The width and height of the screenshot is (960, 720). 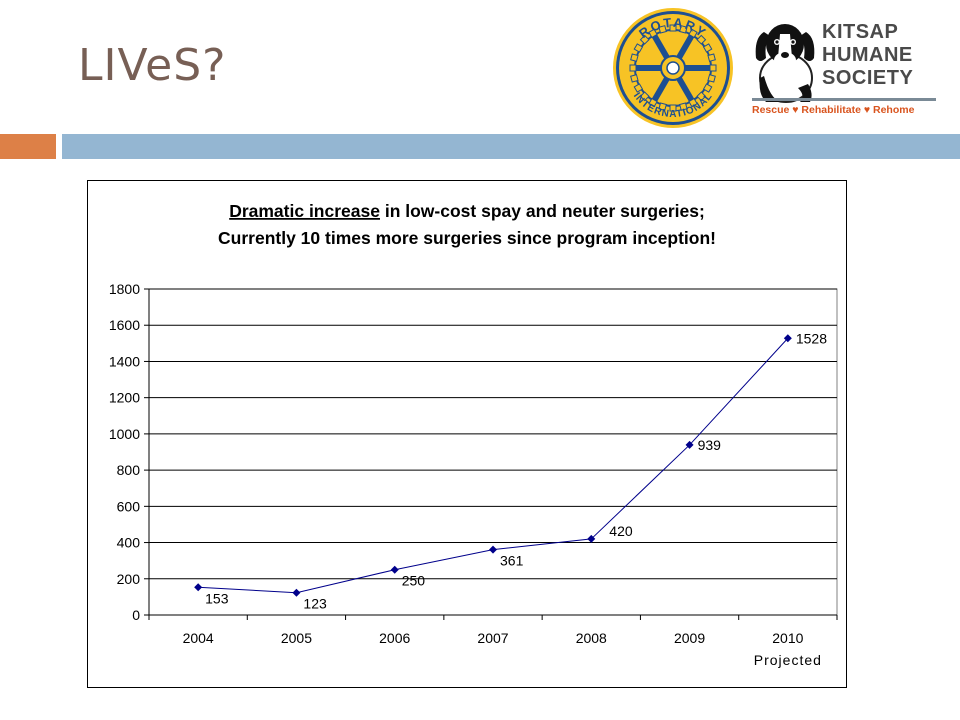 I want to click on data-label: 939, so click(x=710, y=445).